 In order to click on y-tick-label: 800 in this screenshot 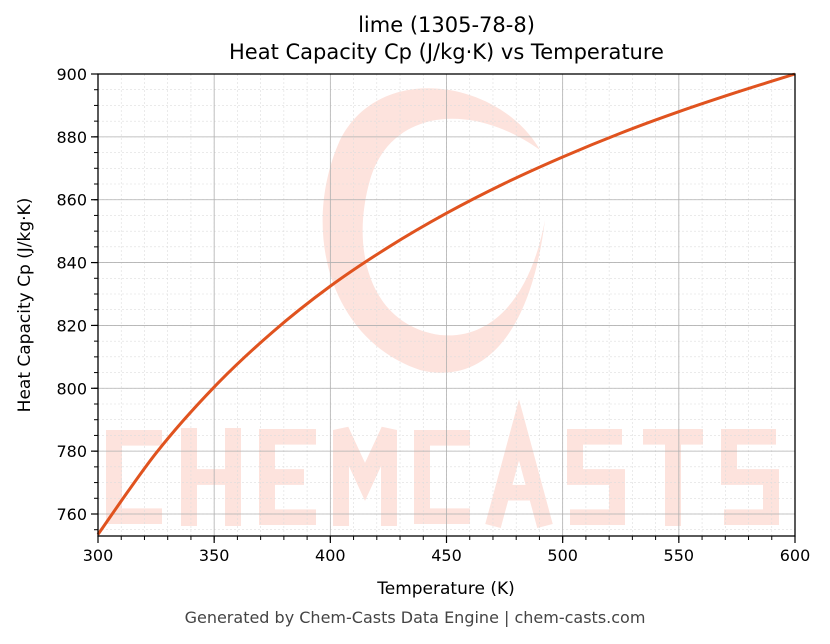, I will do `click(71, 388)`.